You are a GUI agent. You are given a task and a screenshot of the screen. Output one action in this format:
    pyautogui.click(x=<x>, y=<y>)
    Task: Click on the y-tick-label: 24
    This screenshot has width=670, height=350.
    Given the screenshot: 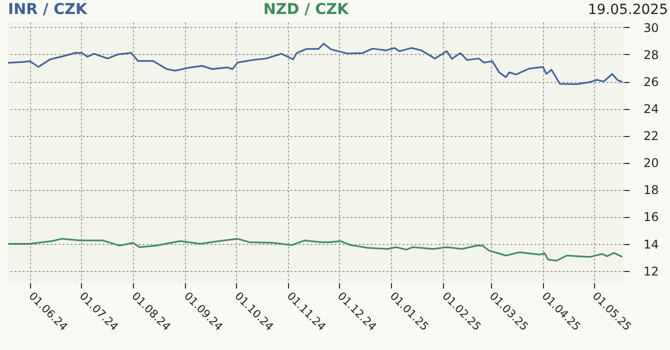 What is the action you would take?
    pyautogui.click(x=651, y=109)
    